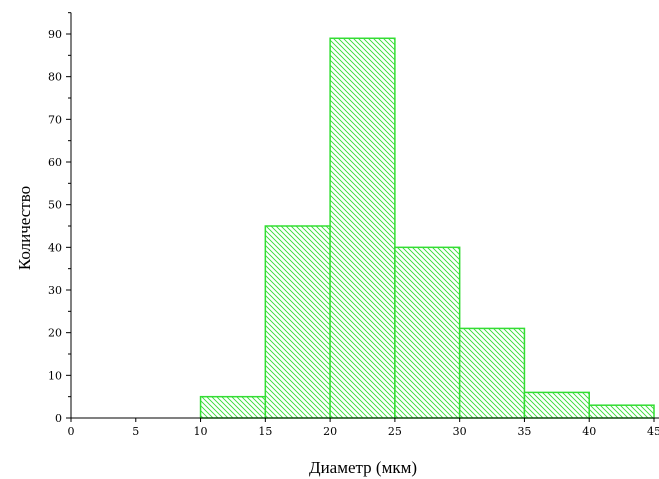 The height and width of the screenshot is (479, 659). Describe the element at coordinates (55, 162) in the screenshot. I see `y-tick-label: 60` at that location.